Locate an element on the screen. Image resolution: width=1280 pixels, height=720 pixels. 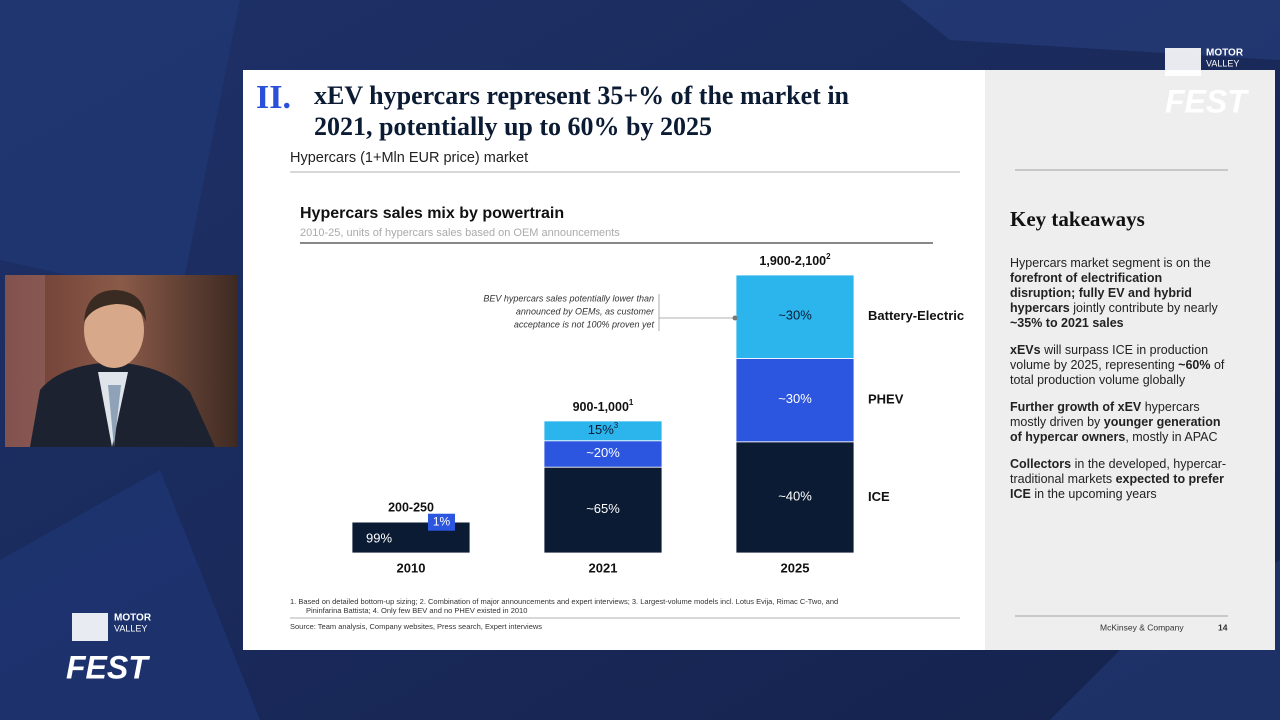
total-label-text: 200-250 is located at coordinates (411, 508).